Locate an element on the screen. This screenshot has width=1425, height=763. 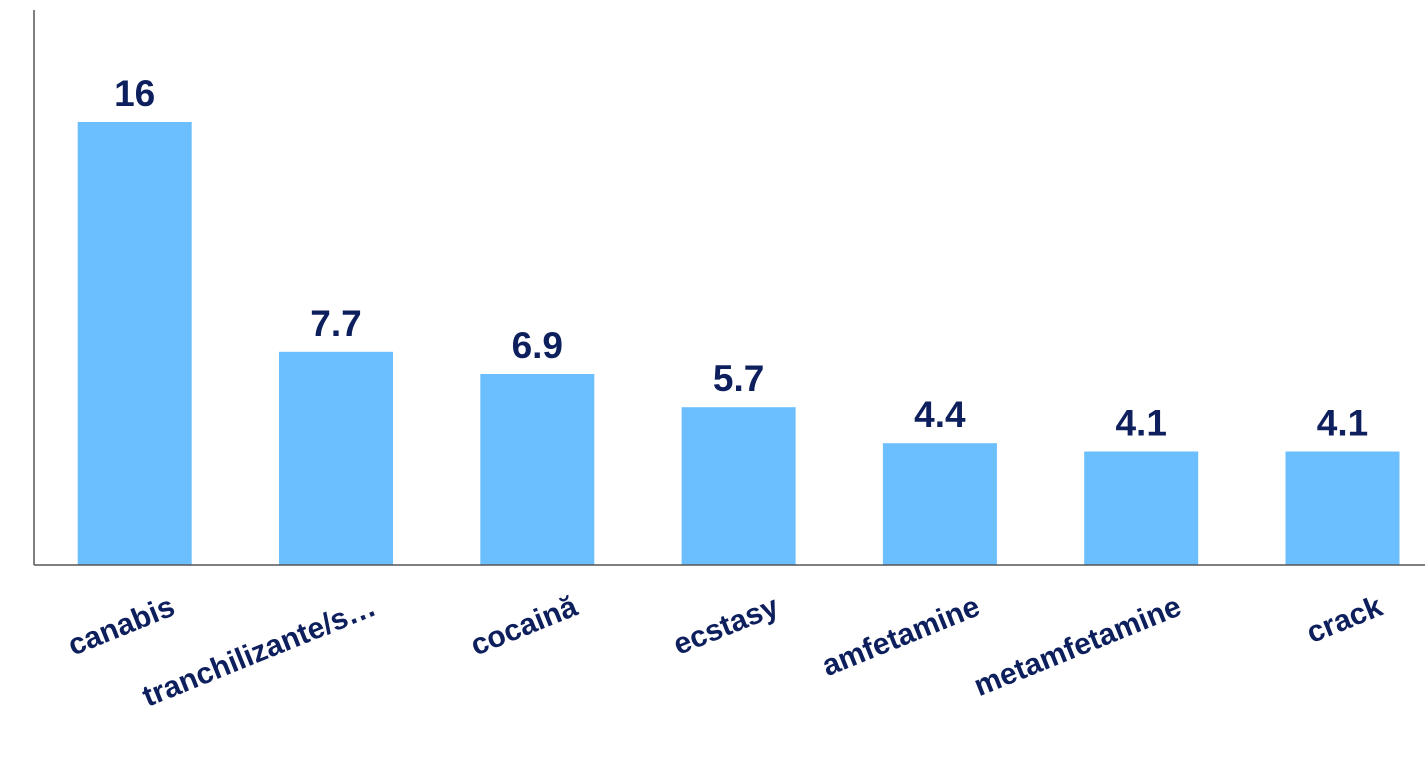
category-label-6: metamfetamine is located at coordinates (1077, 646).